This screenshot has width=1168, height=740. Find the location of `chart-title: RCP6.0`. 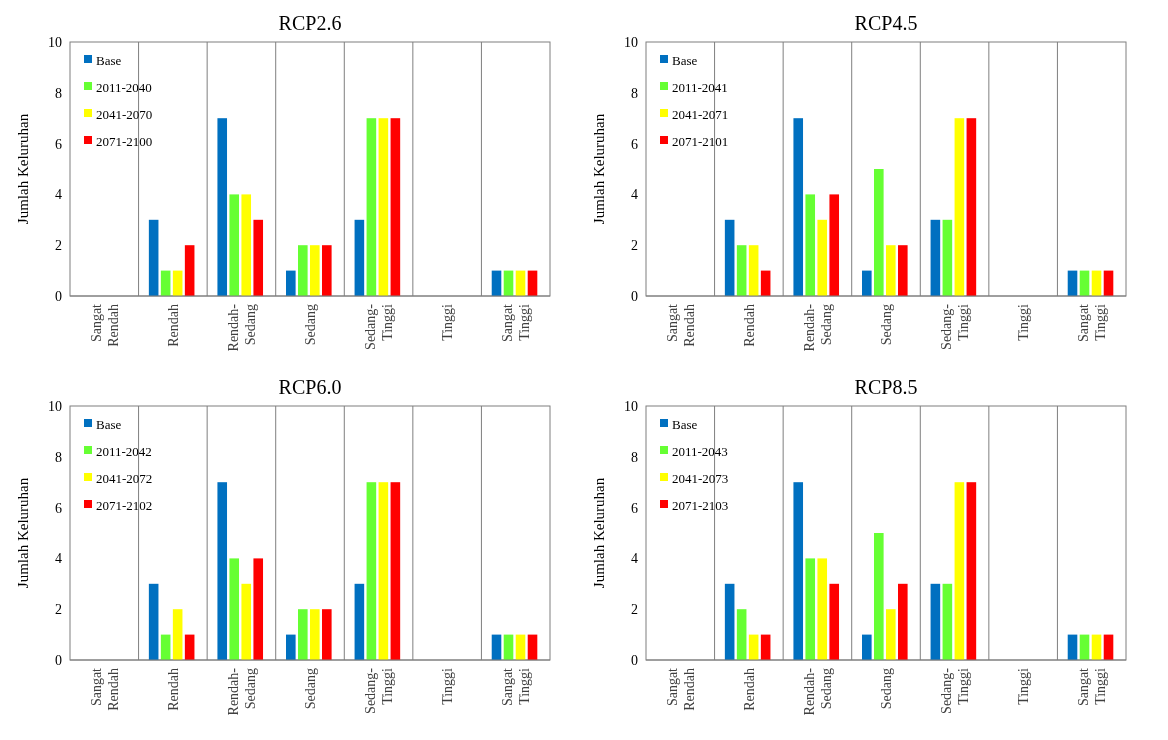

chart-title: RCP6.0 is located at coordinates (310, 387).